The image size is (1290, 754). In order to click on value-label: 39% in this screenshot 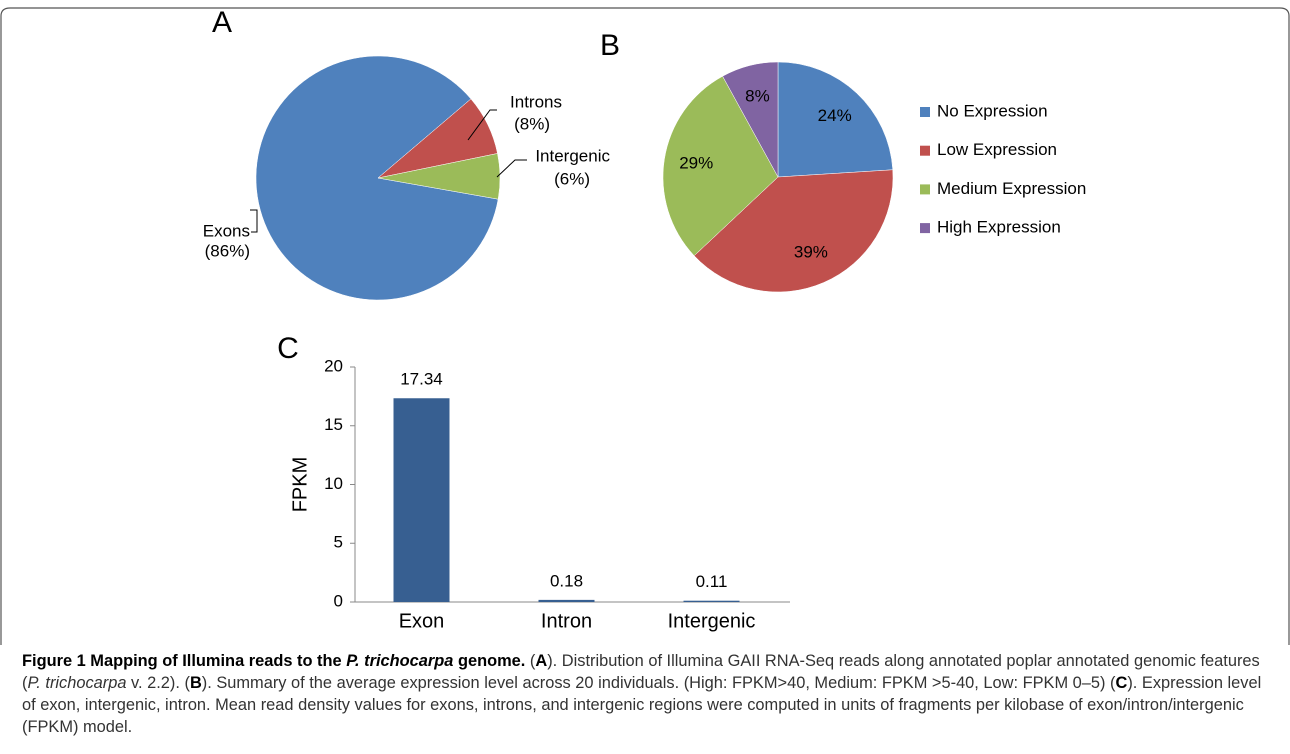, I will do `click(811, 251)`.